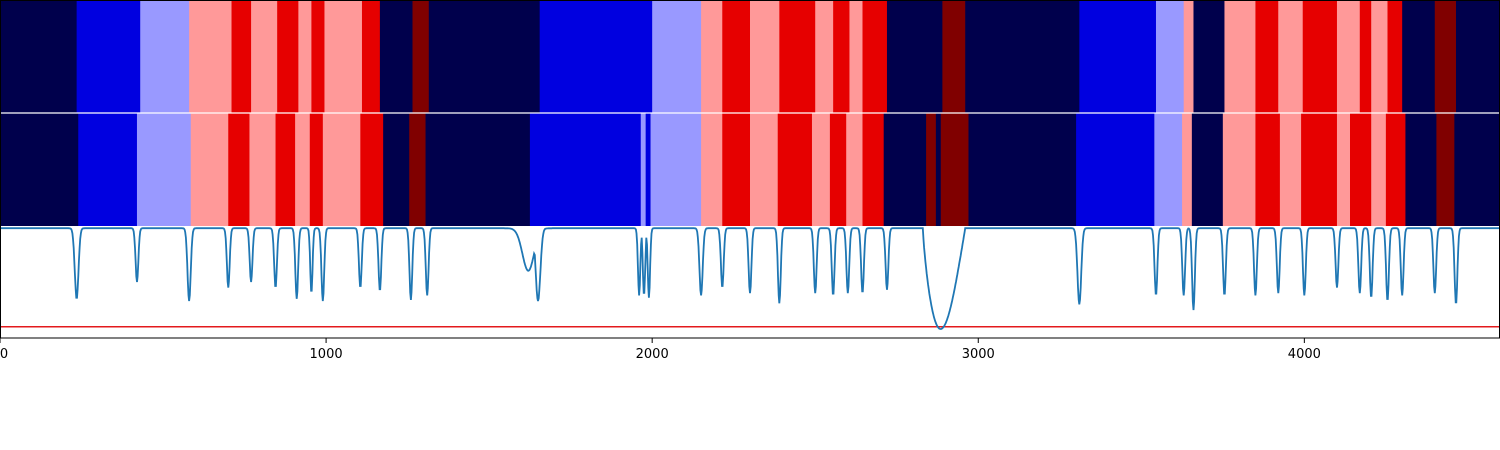 This screenshot has height=450, width=1500. Describe the element at coordinates (652, 354) in the screenshot. I see `x-tick-label-2: 2000` at that location.